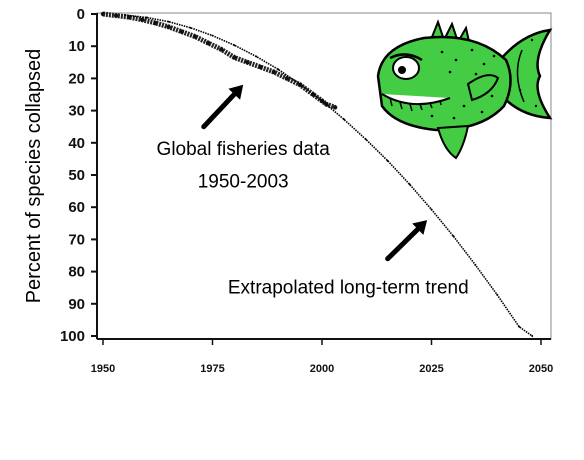  I want to click on y-ticks: 0 10 20 30 40 50 60 70 80 90 100, so click(78, 175).